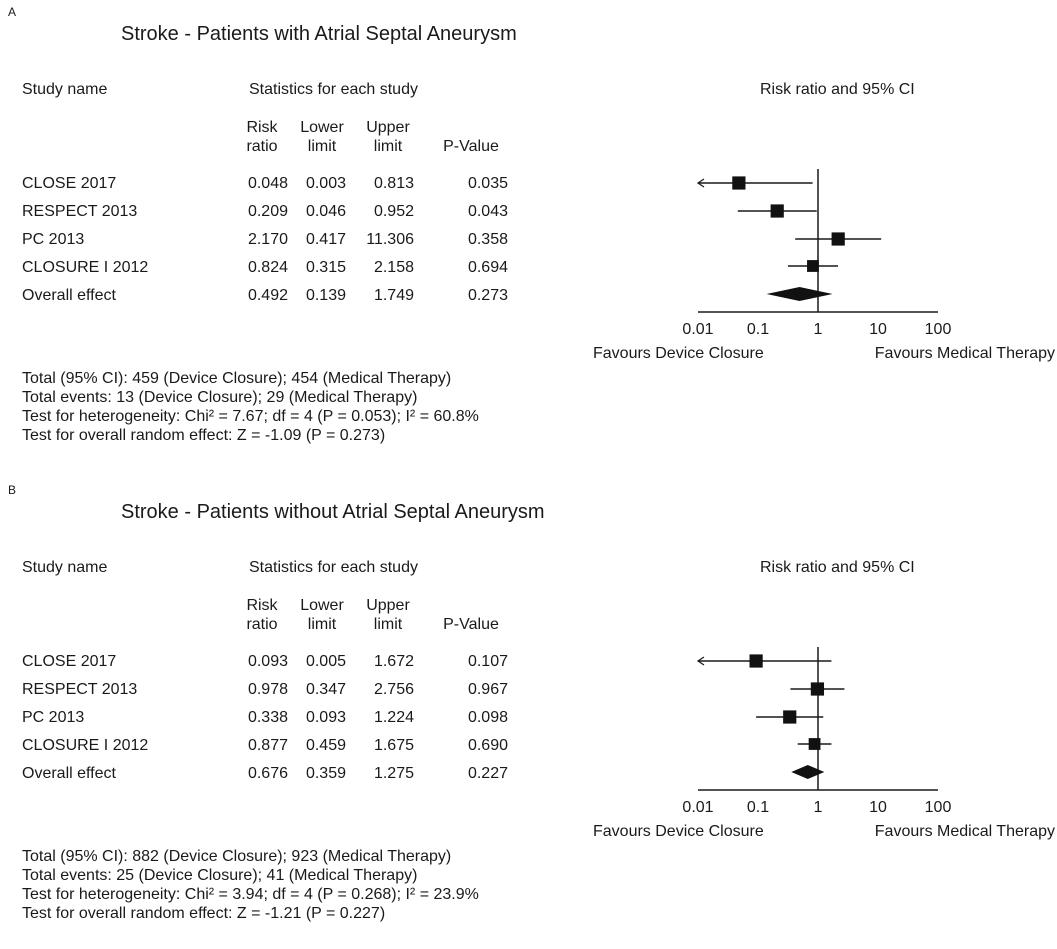 Image resolution: width=1057 pixels, height=949 pixels. Describe the element at coordinates (267, 661) in the screenshot. I see `risk-ratio-value: 0.093` at that location.